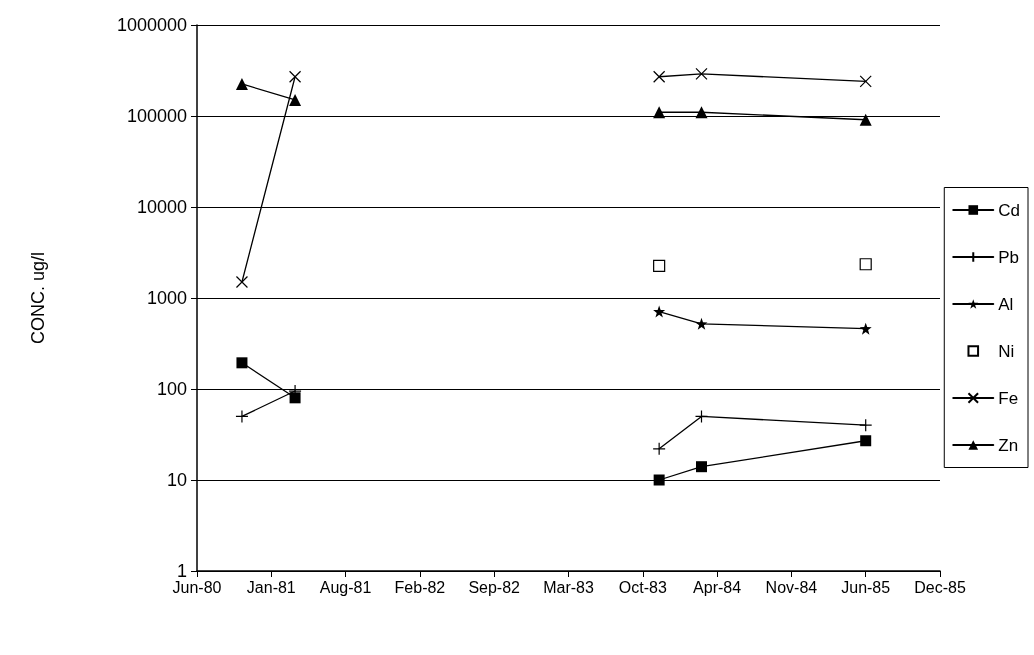  What do you see at coordinates (171, 389) in the screenshot?
I see `y-tick-label: 100` at bounding box center [171, 389].